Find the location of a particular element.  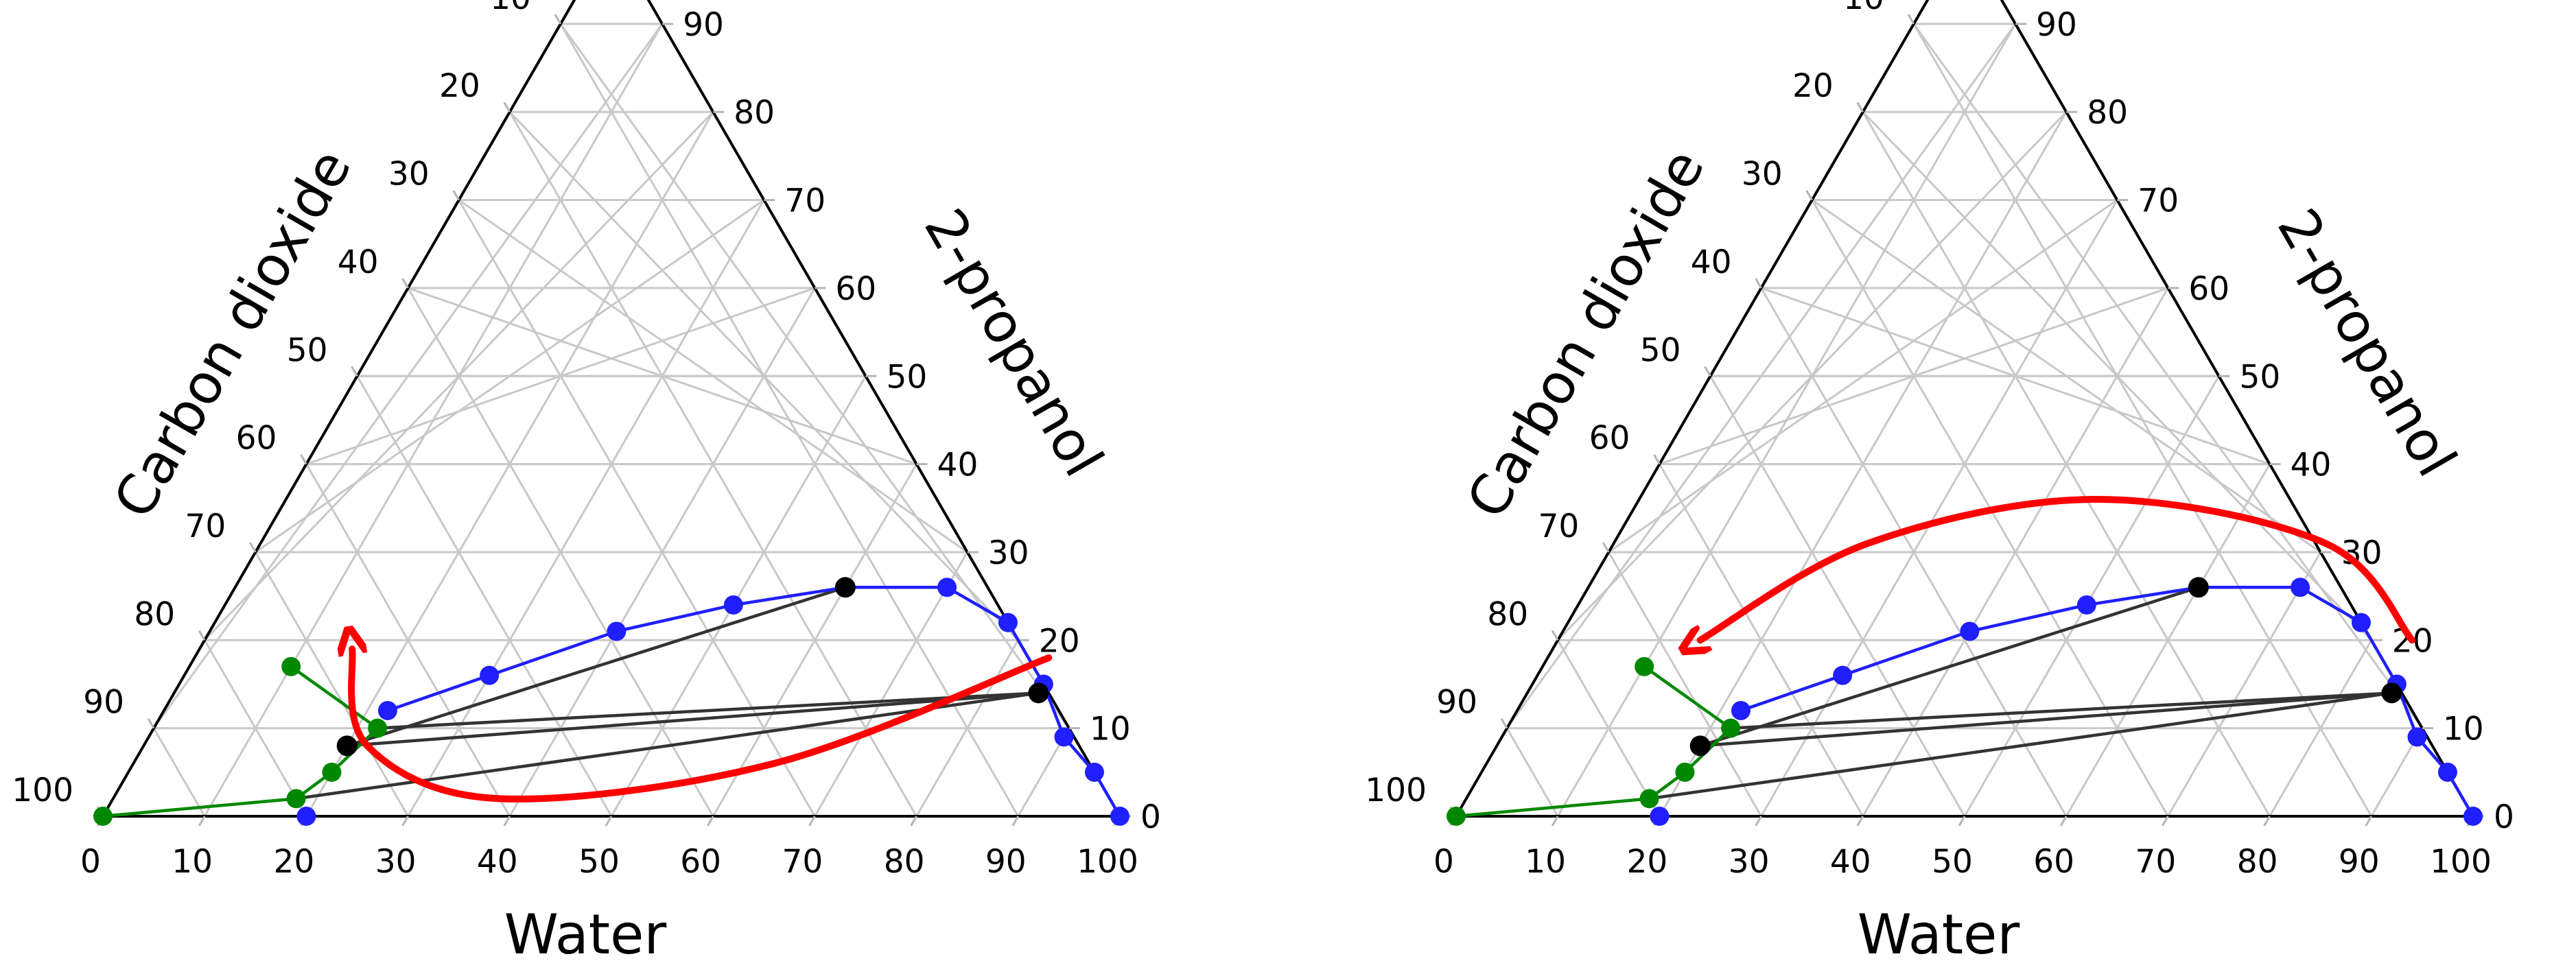

co2-tick-label: 100 is located at coordinates (1396, 790).